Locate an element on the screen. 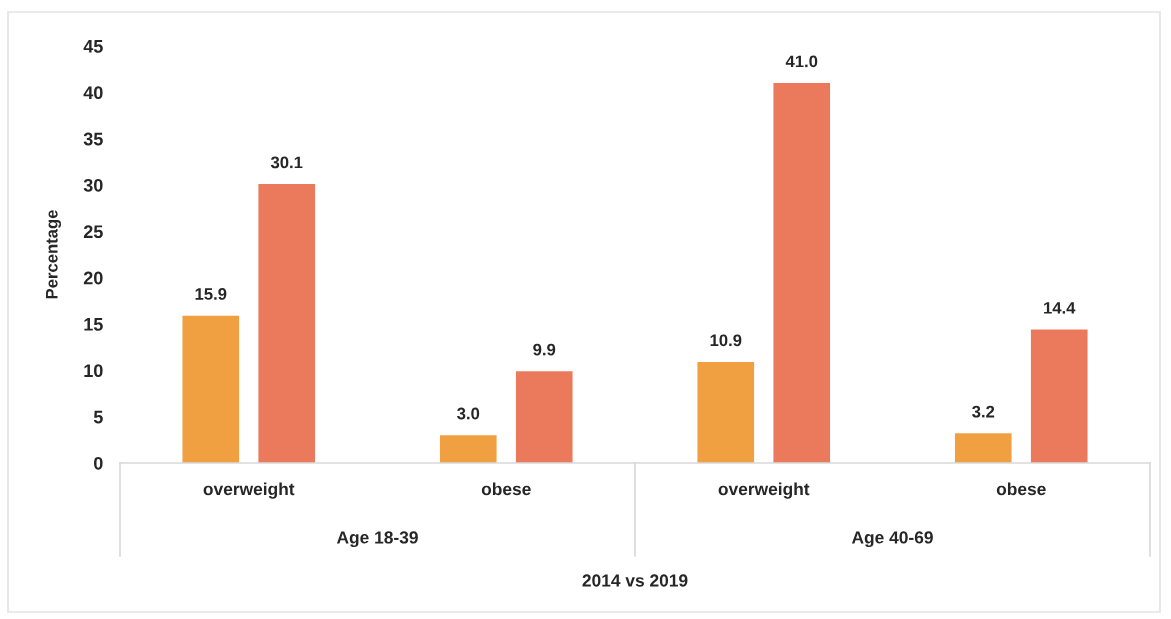 This screenshot has height=619, width=1171. y-tick-label: 15 is located at coordinates (93, 324).